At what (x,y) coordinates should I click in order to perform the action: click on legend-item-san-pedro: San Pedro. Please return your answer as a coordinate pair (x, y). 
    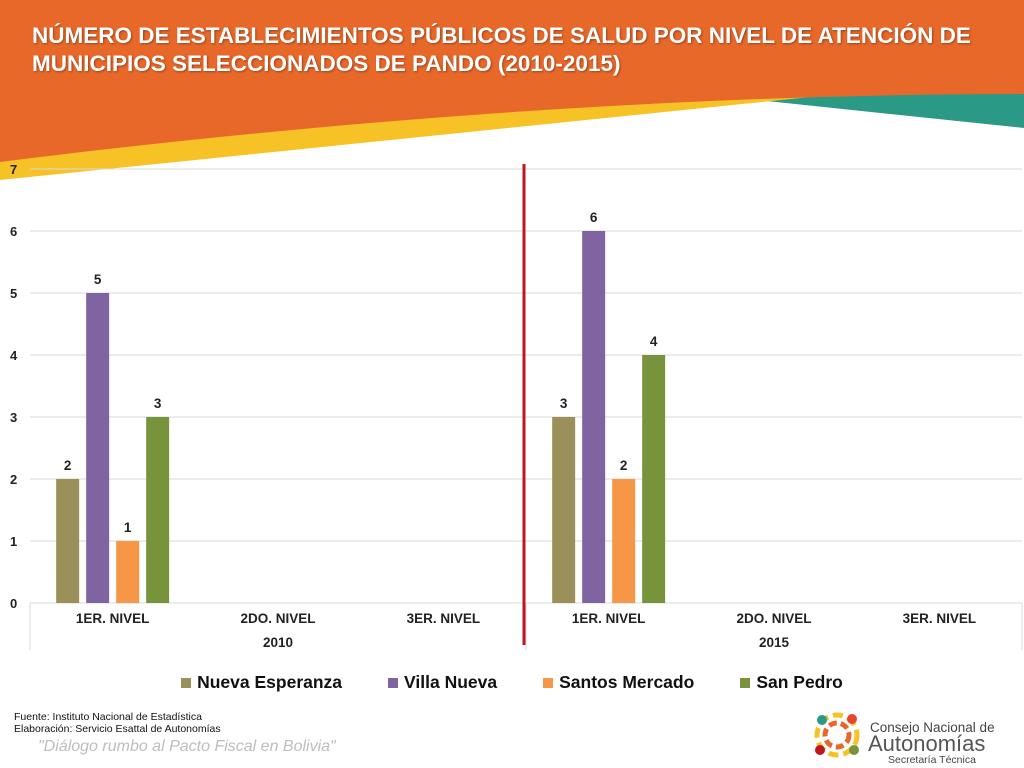
    Looking at the image, I should click on (791, 682).